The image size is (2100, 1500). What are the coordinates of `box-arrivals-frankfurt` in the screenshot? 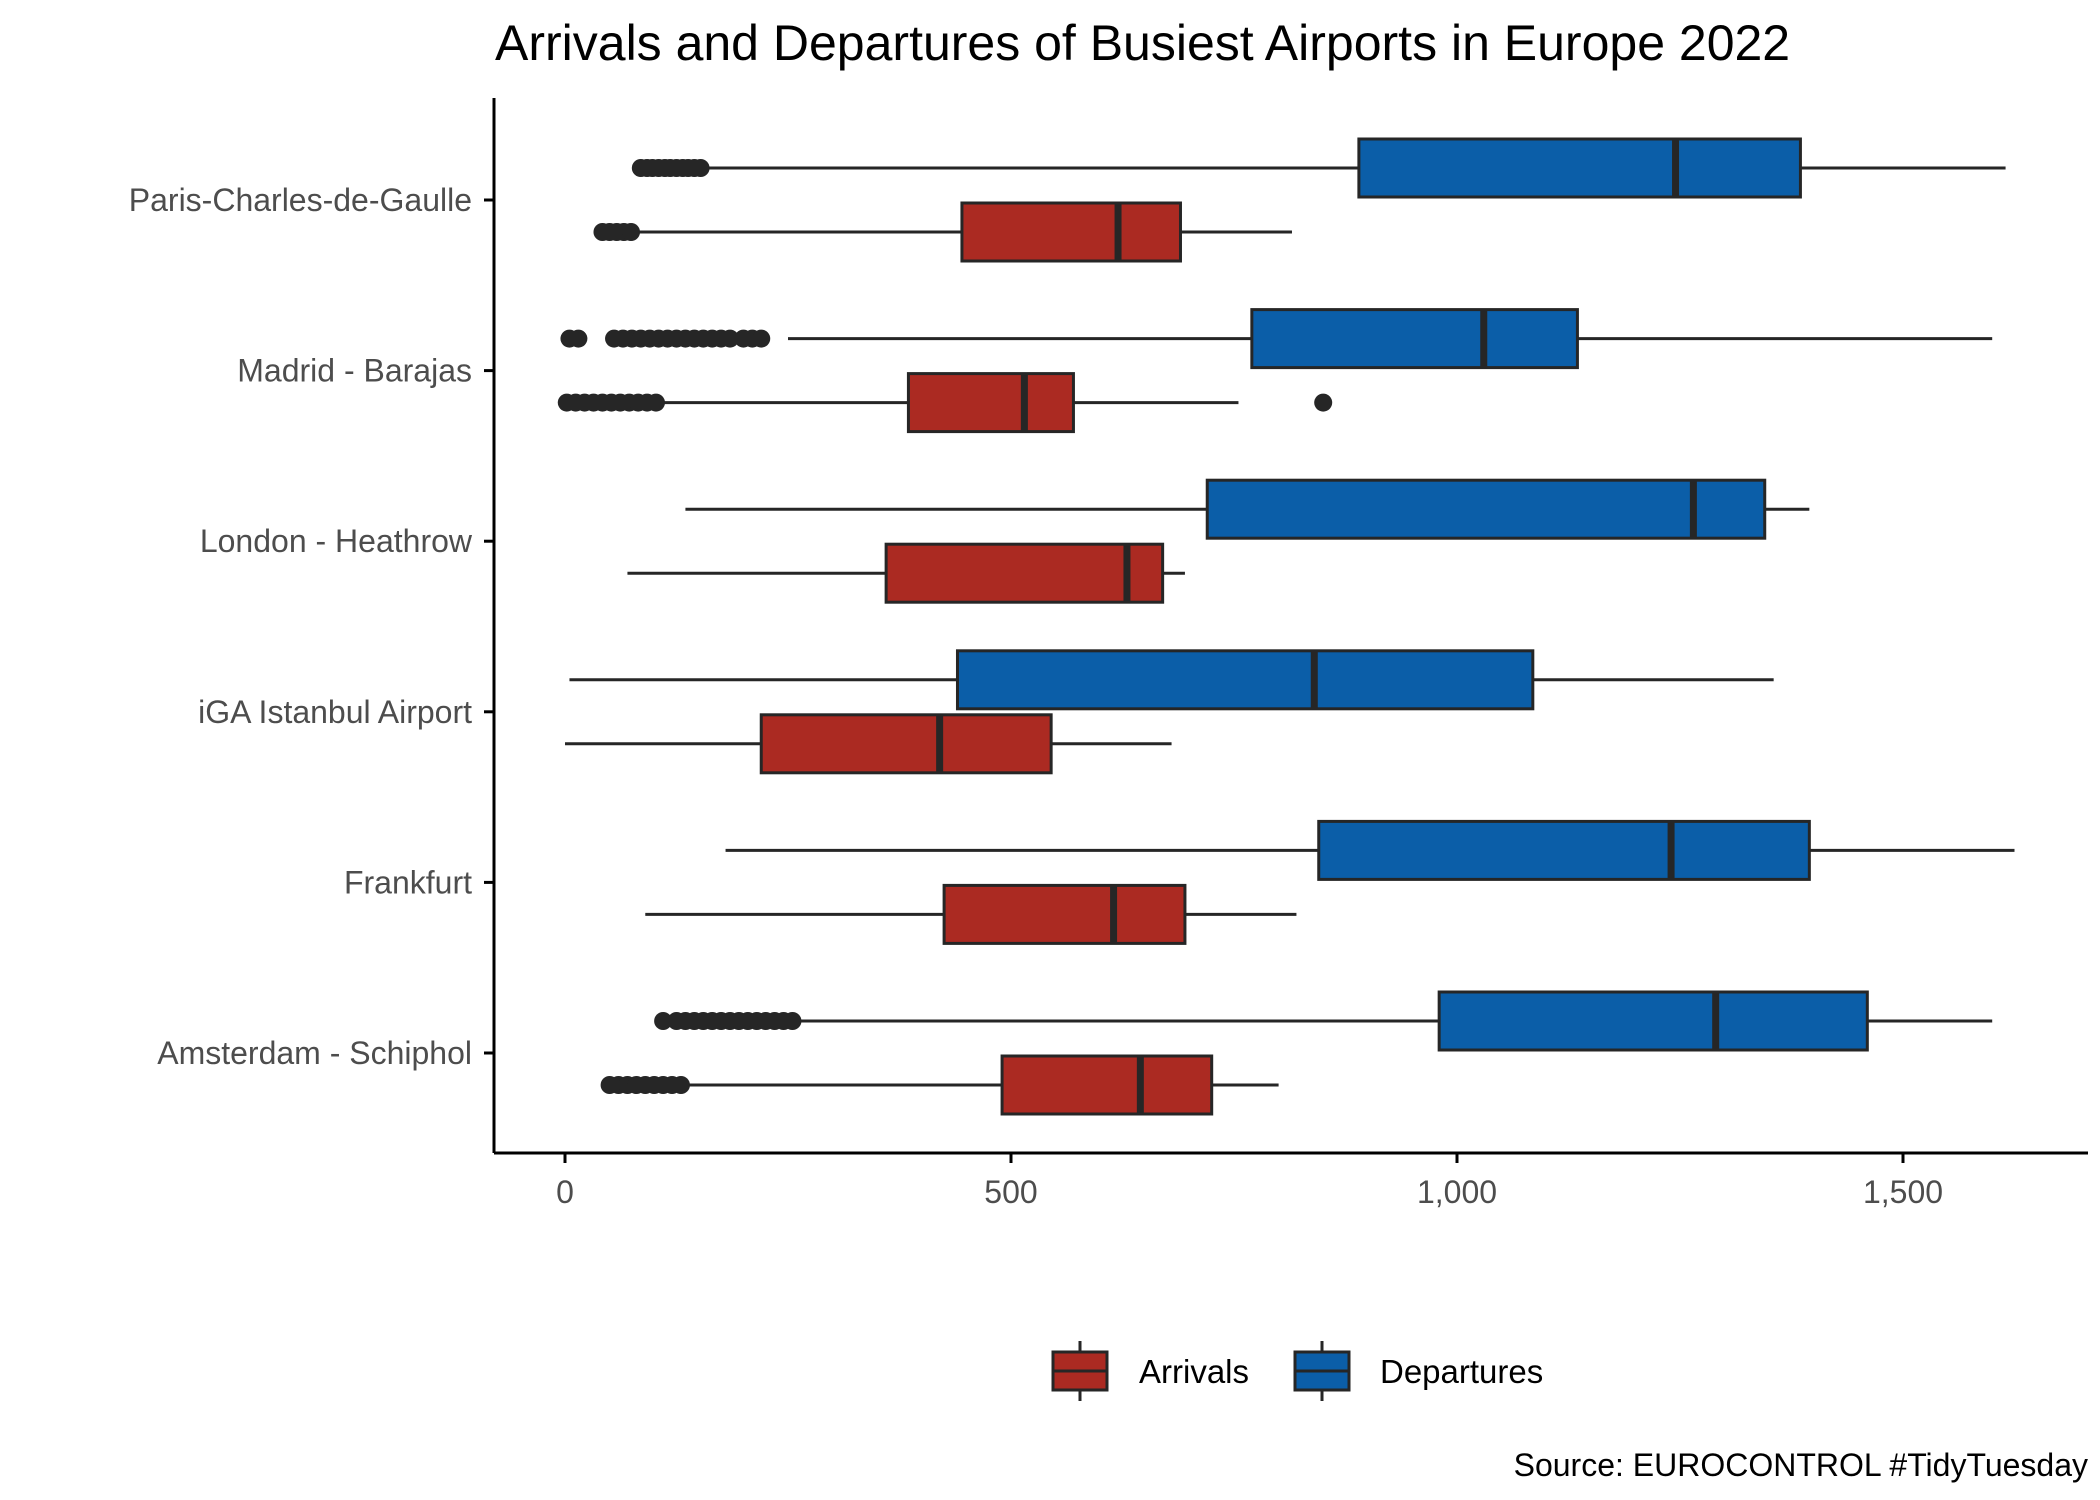 It's located at (971, 914).